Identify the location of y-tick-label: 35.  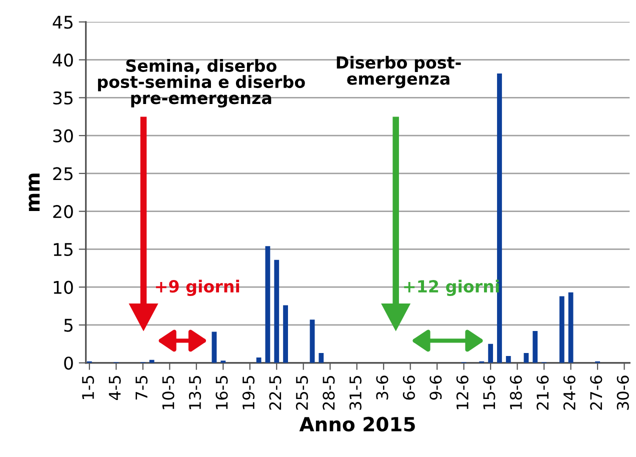
(63, 98).